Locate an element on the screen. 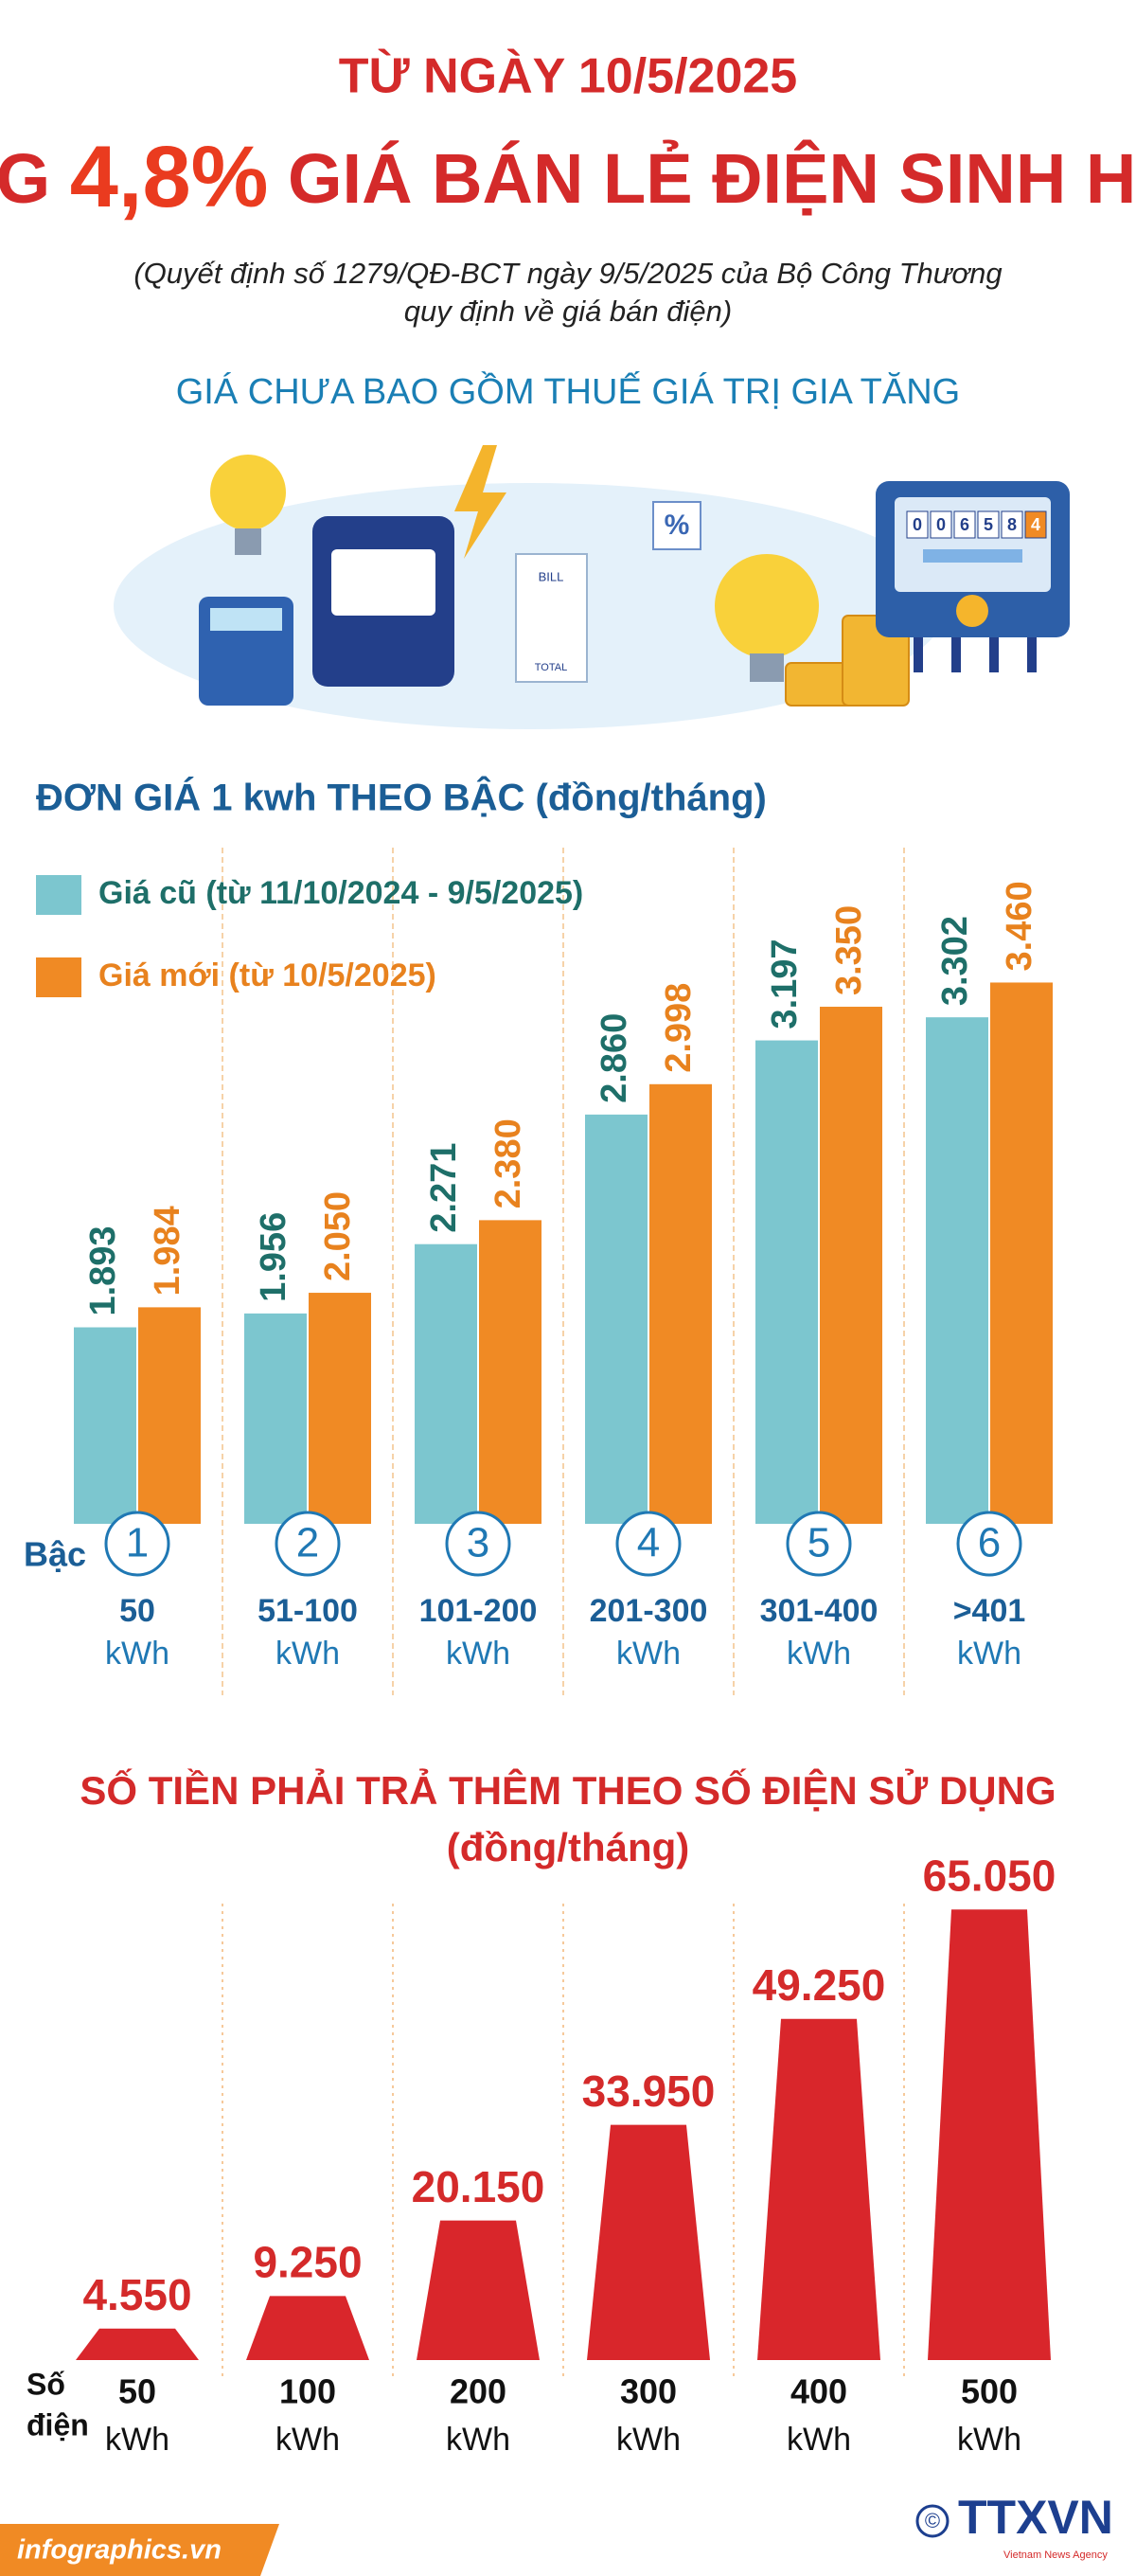 This screenshot has width=1136, height=2576. value-label: 1.893 is located at coordinates (103, 1270).